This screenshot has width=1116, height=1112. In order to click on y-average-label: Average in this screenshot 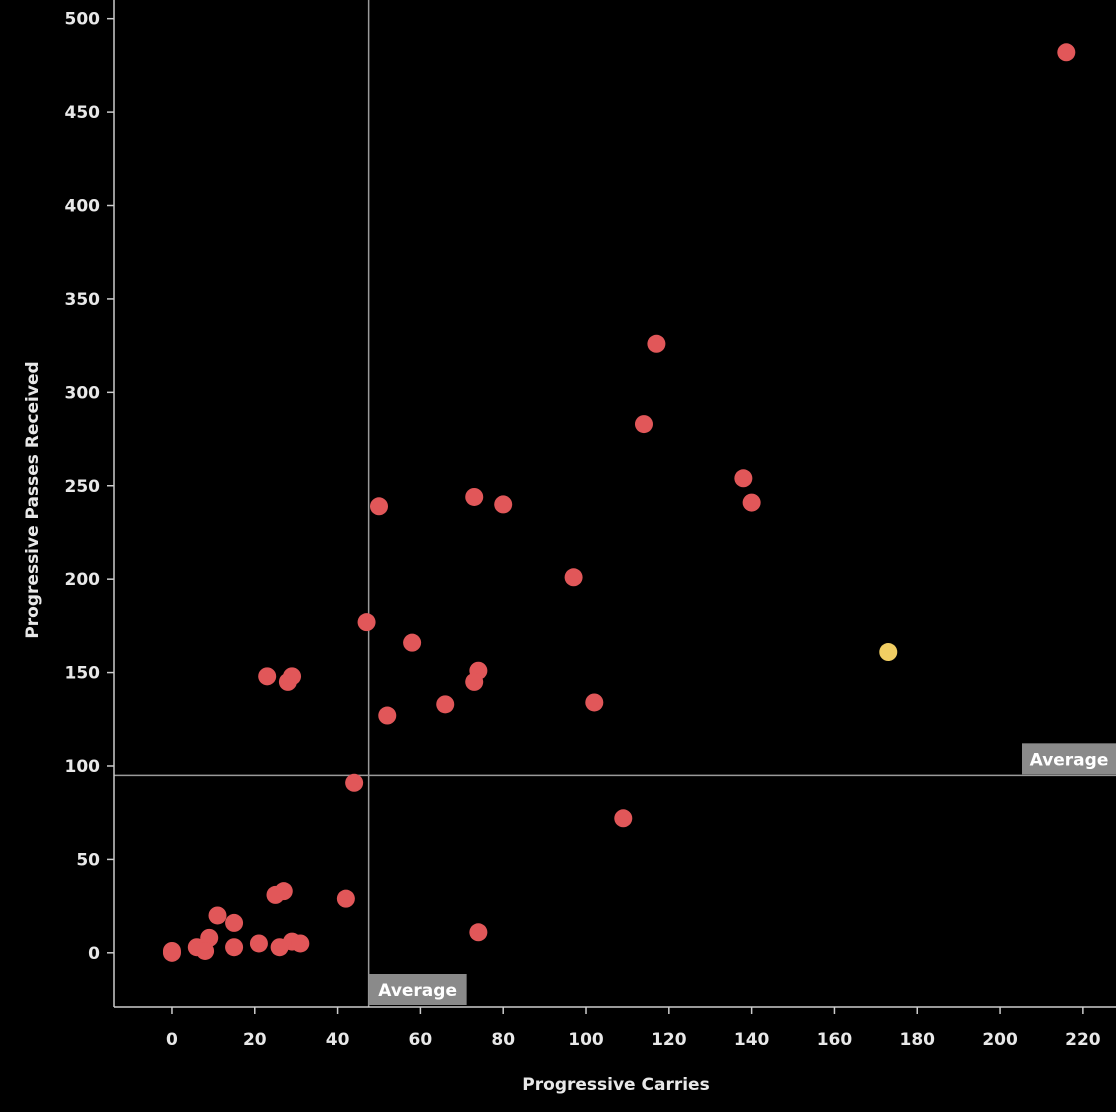, I will do `click(1069, 760)`.